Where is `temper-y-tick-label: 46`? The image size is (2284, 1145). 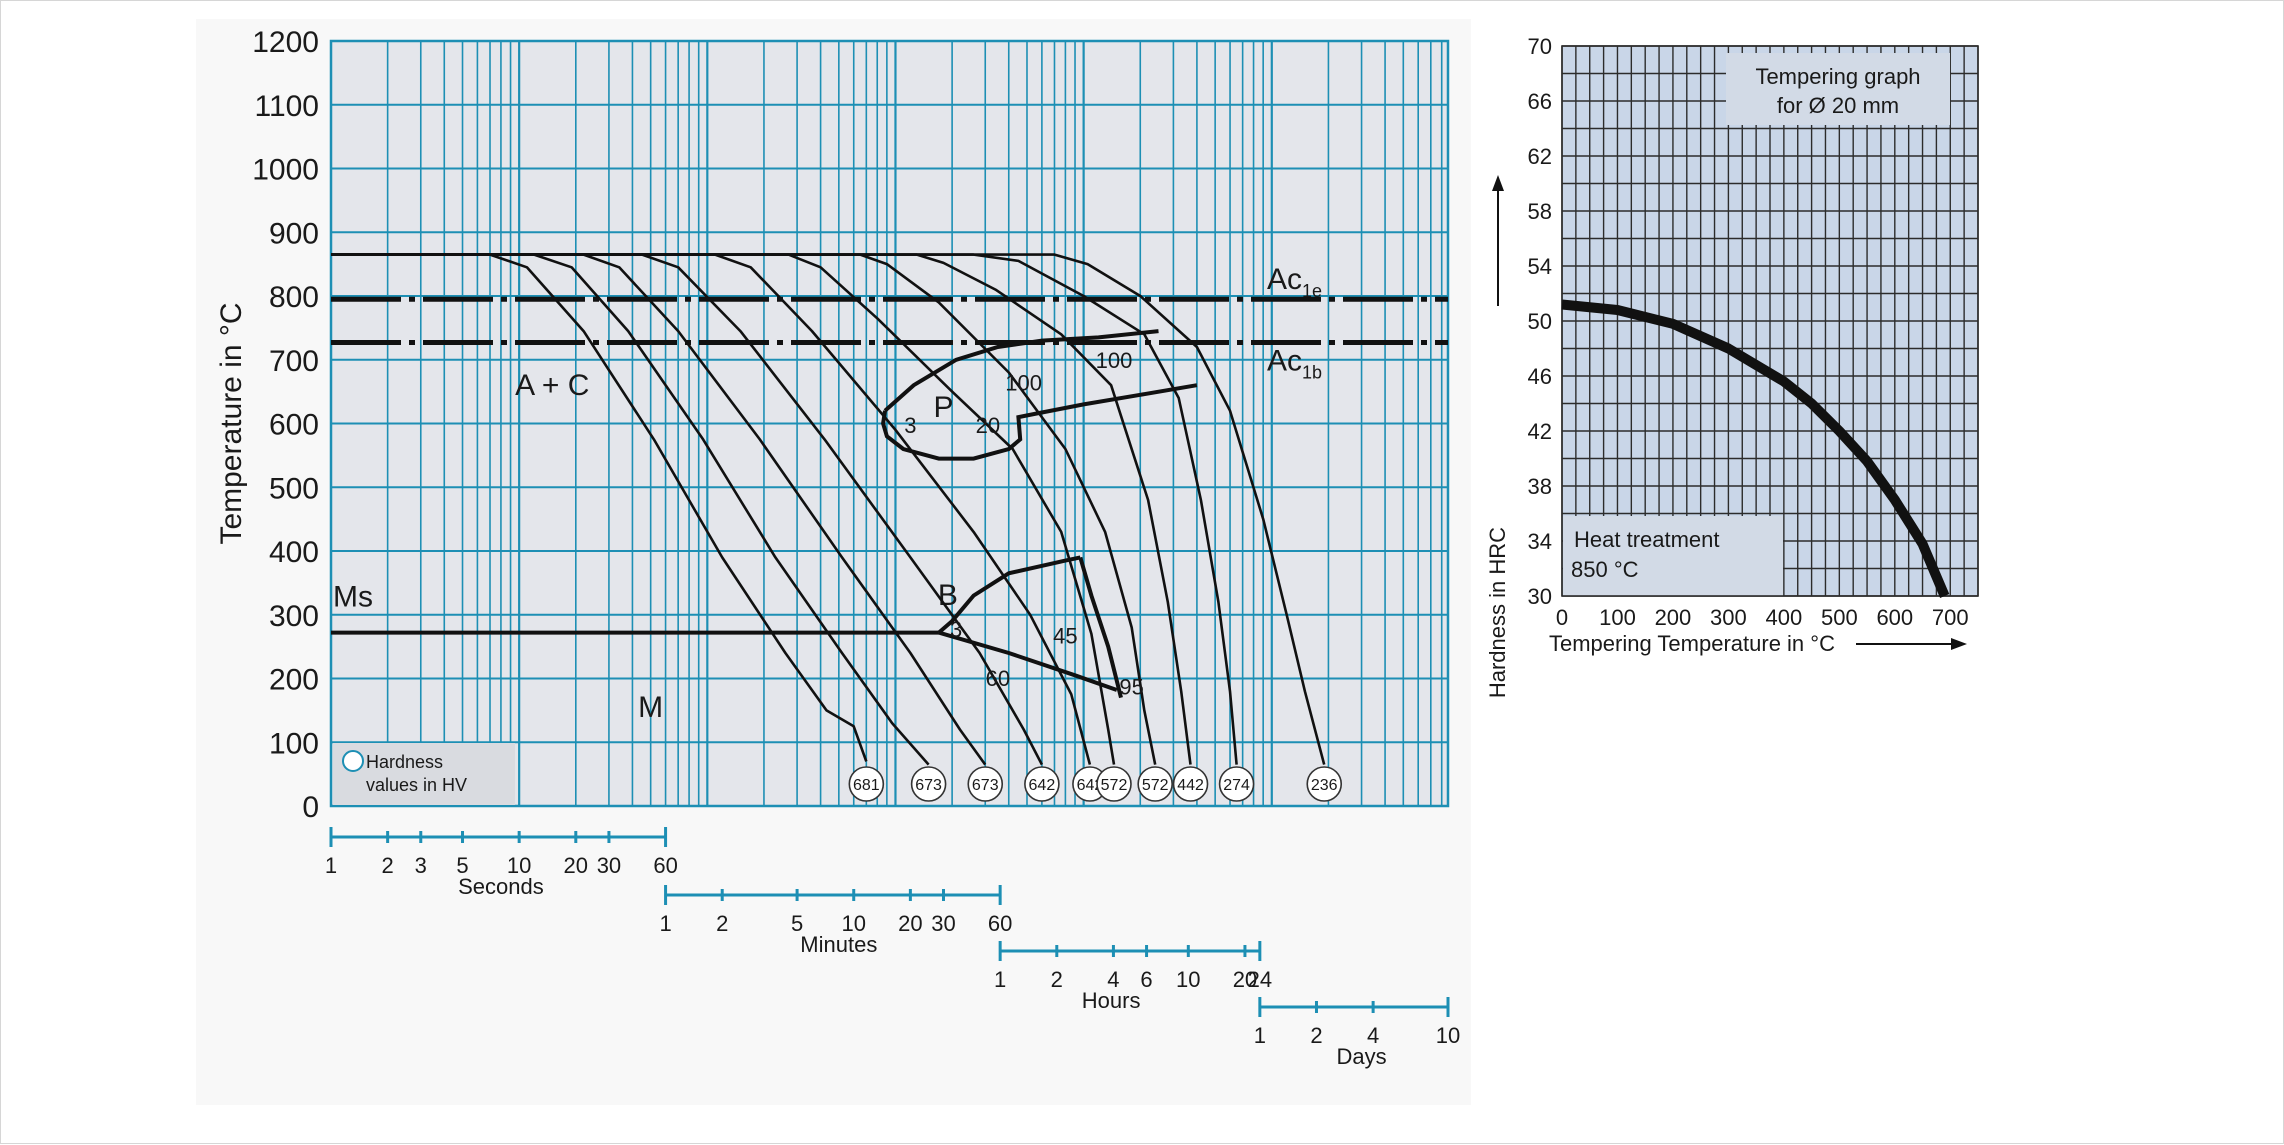 temper-y-tick-label: 46 is located at coordinates (1540, 376).